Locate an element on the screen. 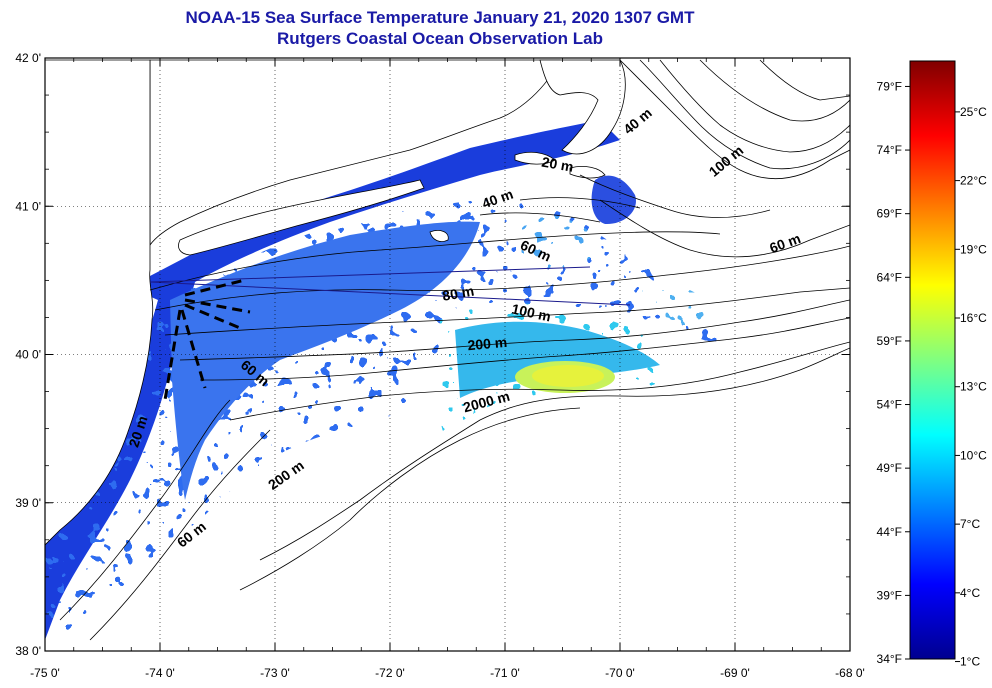  colorbar-c-label: 7°C is located at coordinates (970, 524).